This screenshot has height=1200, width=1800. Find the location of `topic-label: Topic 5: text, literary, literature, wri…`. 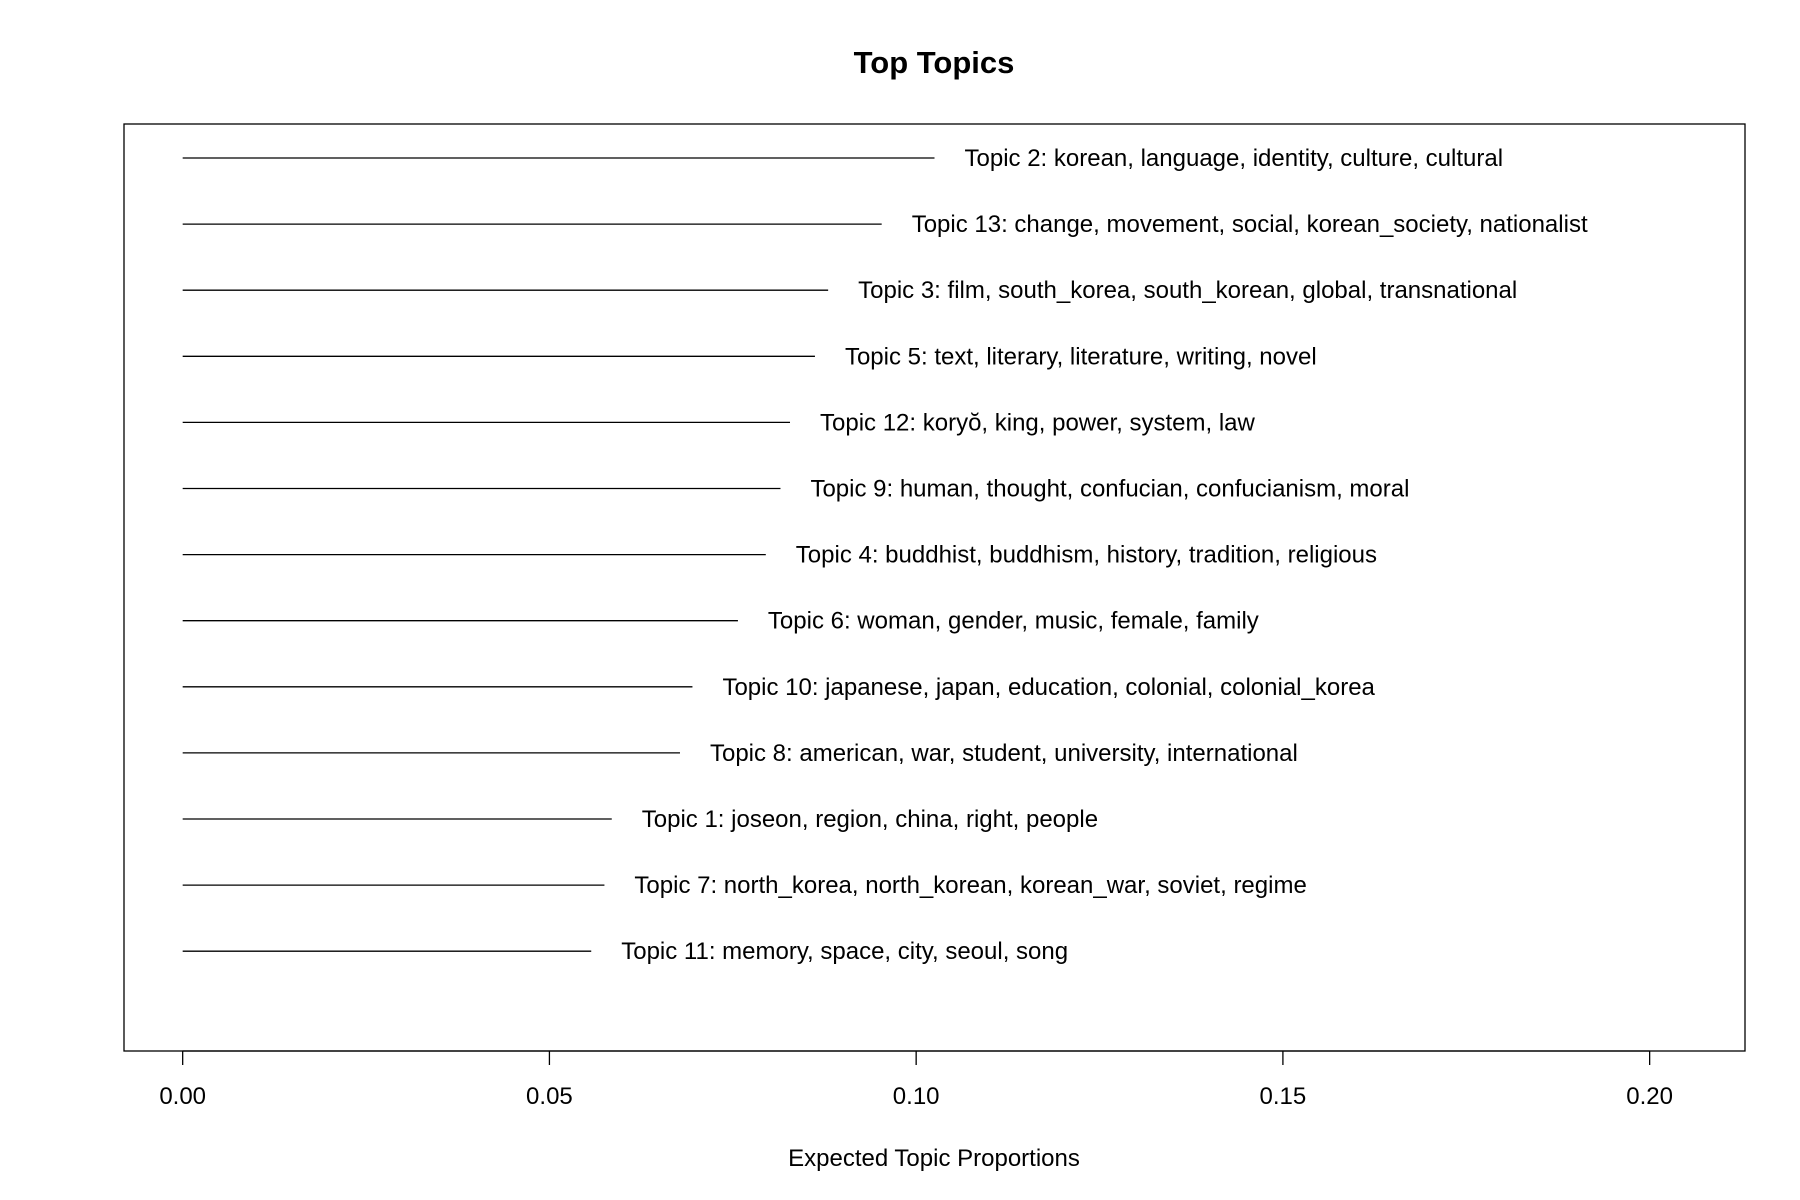

topic-label: Topic 5: text, literary, literature, wri… is located at coordinates (1081, 356).